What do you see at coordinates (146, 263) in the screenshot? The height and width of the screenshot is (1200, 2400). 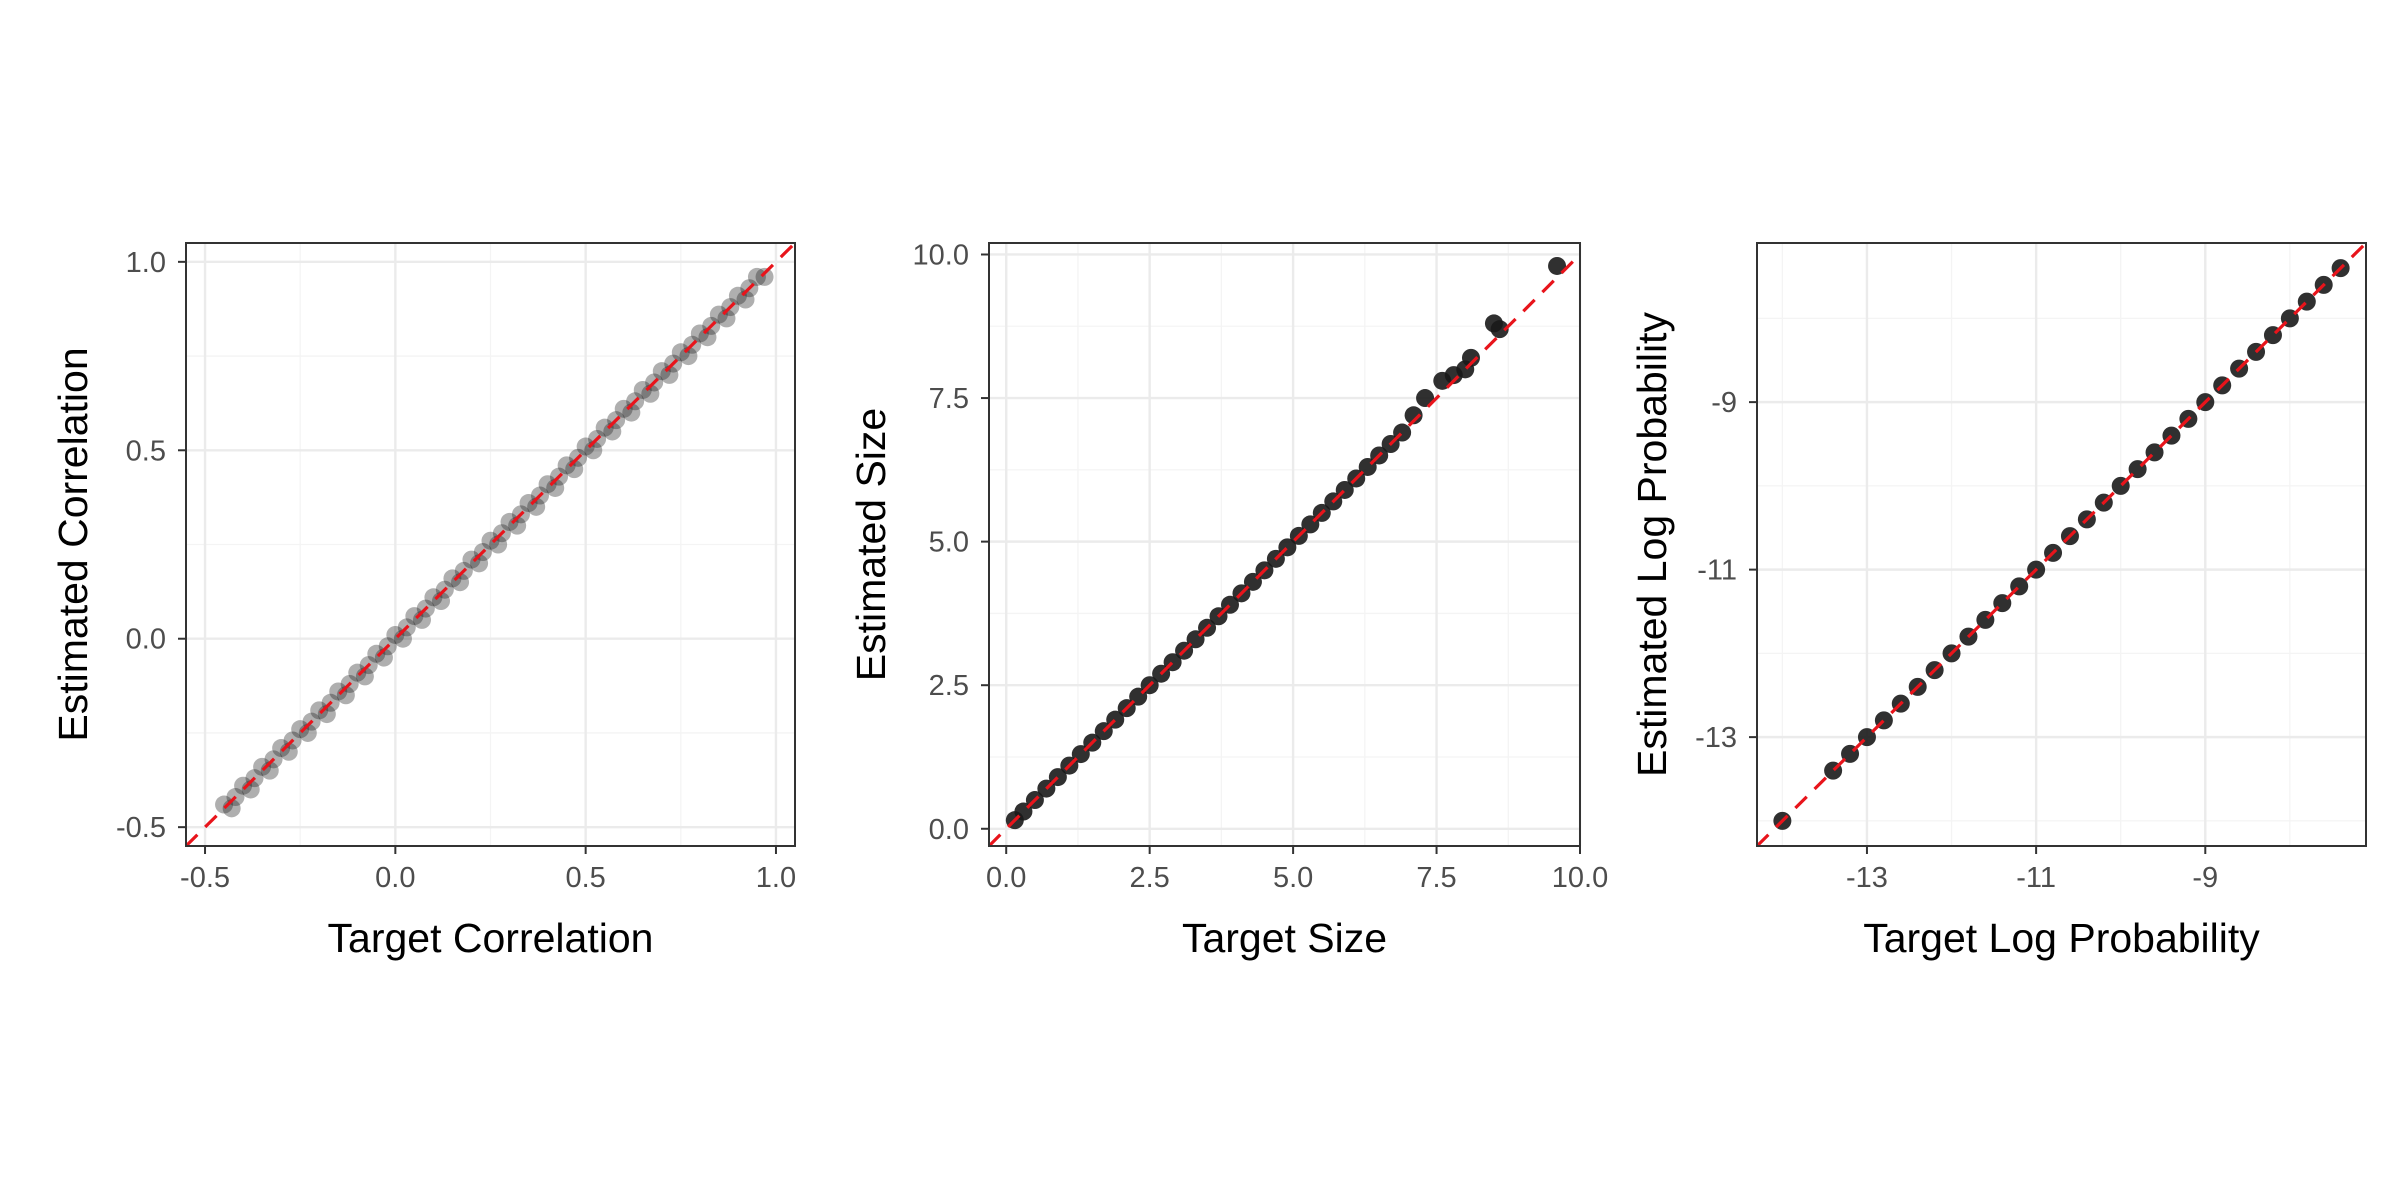 I see `y-tick-label: 1.0` at bounding box center [146, 263].